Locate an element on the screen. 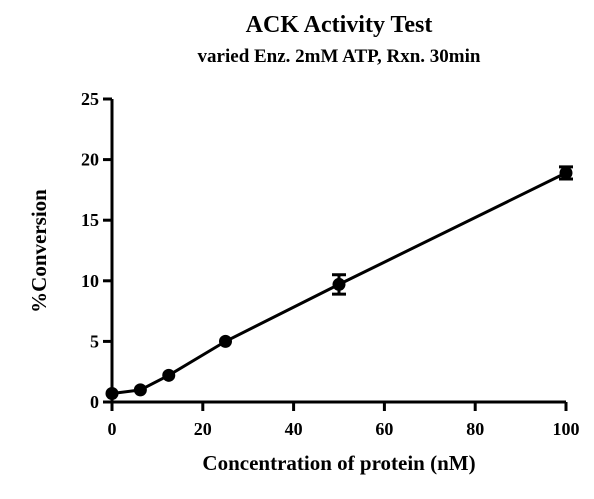 This screenshot has width=594, height=499. y-tick-label: 5 is located at coordinates (94, 341).